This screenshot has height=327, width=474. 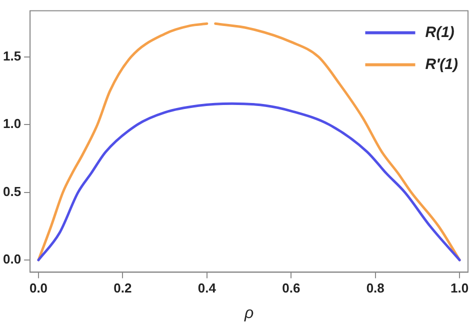 What do you see at coordinates (459, 288) in the screenshot?
I see `x-tick-label: 1.0` at bounding box center [459, 288].